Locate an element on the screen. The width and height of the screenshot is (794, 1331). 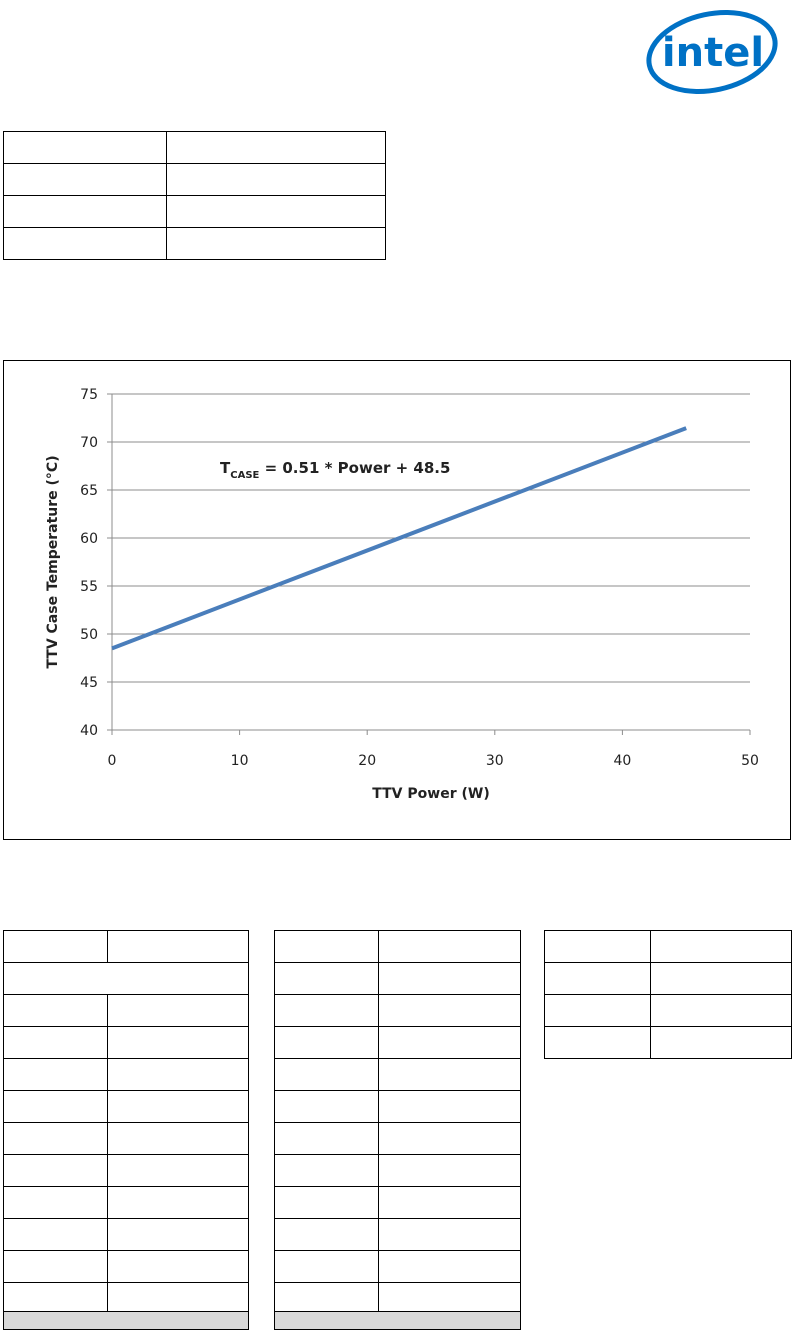
x-tick-label: 10 is located at coordinates (240, 761).